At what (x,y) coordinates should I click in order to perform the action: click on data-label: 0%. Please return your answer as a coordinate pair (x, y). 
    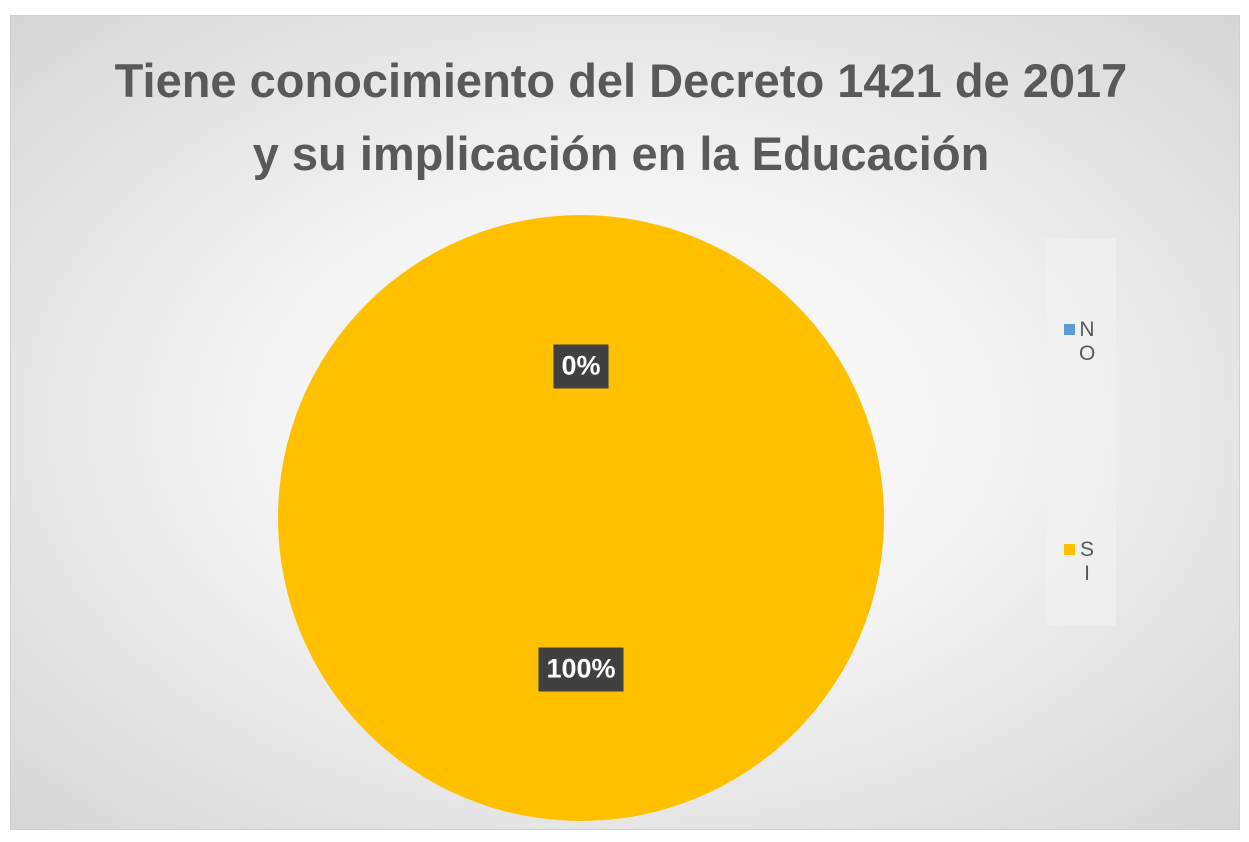
    Looking at the image, I should click on (581, 366).